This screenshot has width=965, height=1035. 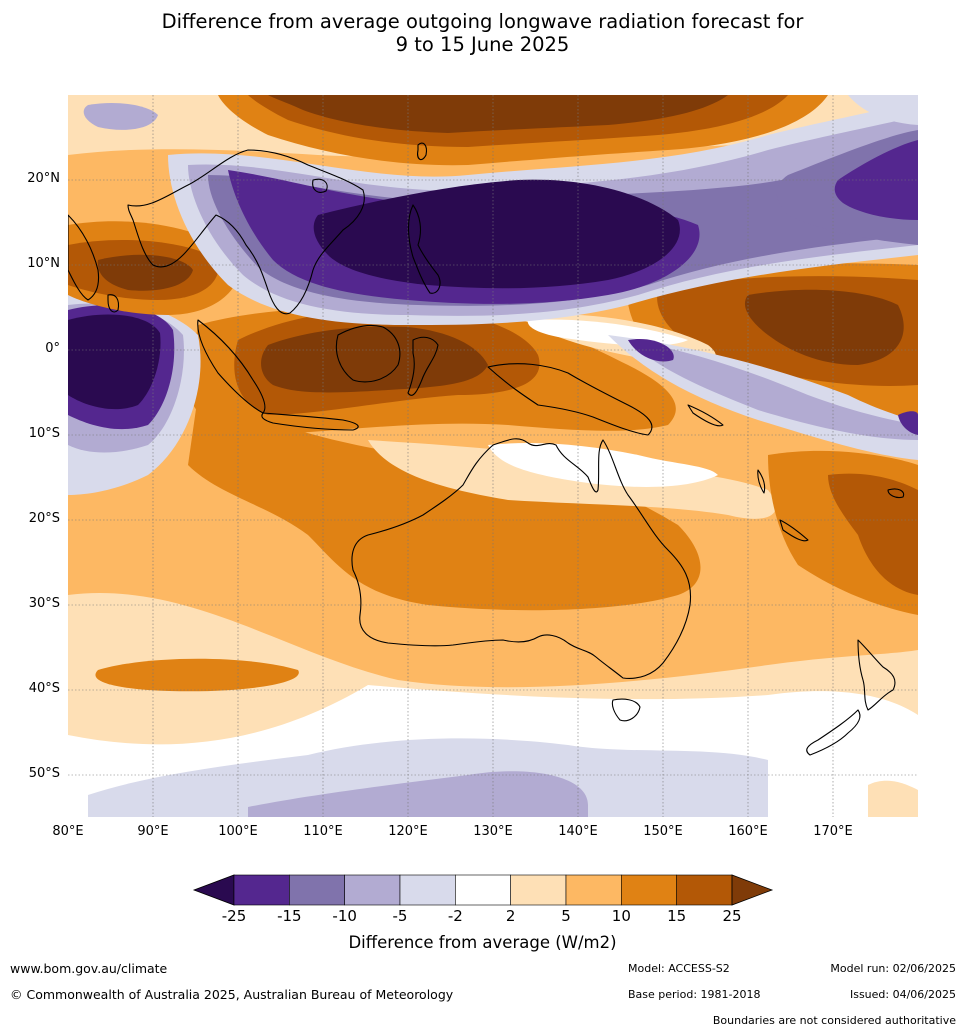 What do you see at coordinates (824, 327) in the screenshot?
I see `zone-wpac-darkest` at bounding box center [824, 327].